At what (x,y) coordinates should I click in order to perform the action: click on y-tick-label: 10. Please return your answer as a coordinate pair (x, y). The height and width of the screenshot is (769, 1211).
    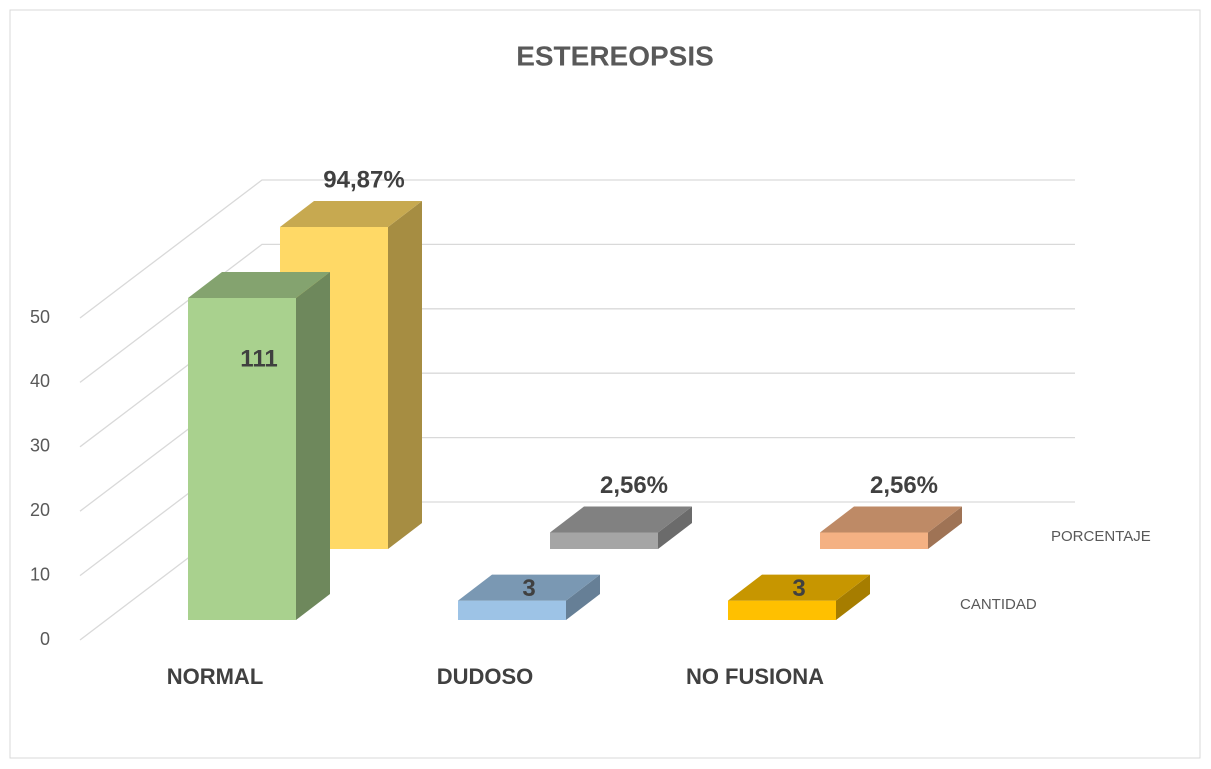
    Looking at the image, I should click on (40, 574).